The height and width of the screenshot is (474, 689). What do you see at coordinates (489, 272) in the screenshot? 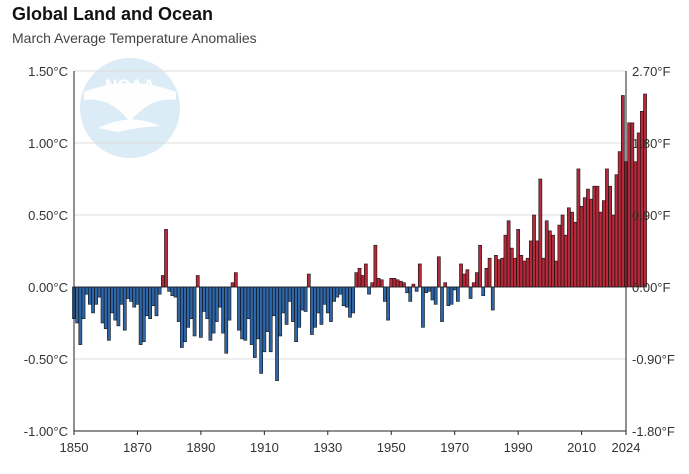
I see `bar-1981` at bounding box center [489, 272].